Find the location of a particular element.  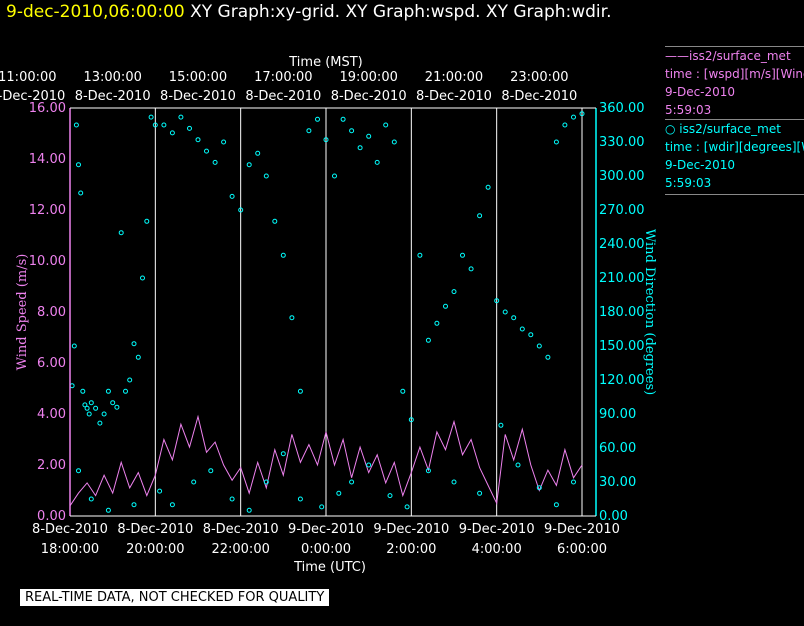

y-right-tick-label: 180.00 is located at coordinates (622, 312).